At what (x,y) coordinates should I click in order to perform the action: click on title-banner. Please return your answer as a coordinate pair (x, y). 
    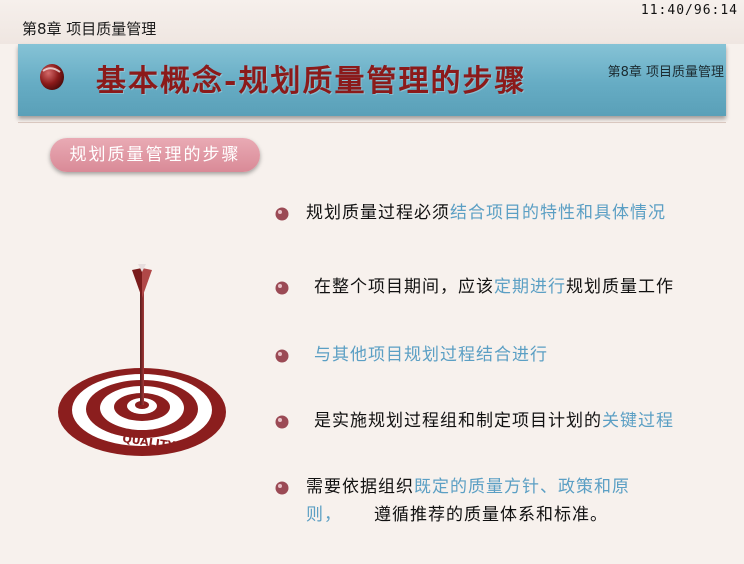
    Looking at the image, I should click on (372, 80).